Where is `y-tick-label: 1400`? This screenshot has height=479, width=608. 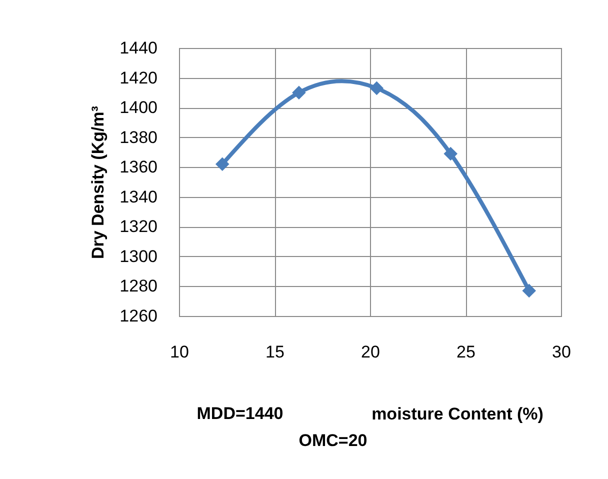
y-tick-label: 1400 is located at coordinates (139, 108).